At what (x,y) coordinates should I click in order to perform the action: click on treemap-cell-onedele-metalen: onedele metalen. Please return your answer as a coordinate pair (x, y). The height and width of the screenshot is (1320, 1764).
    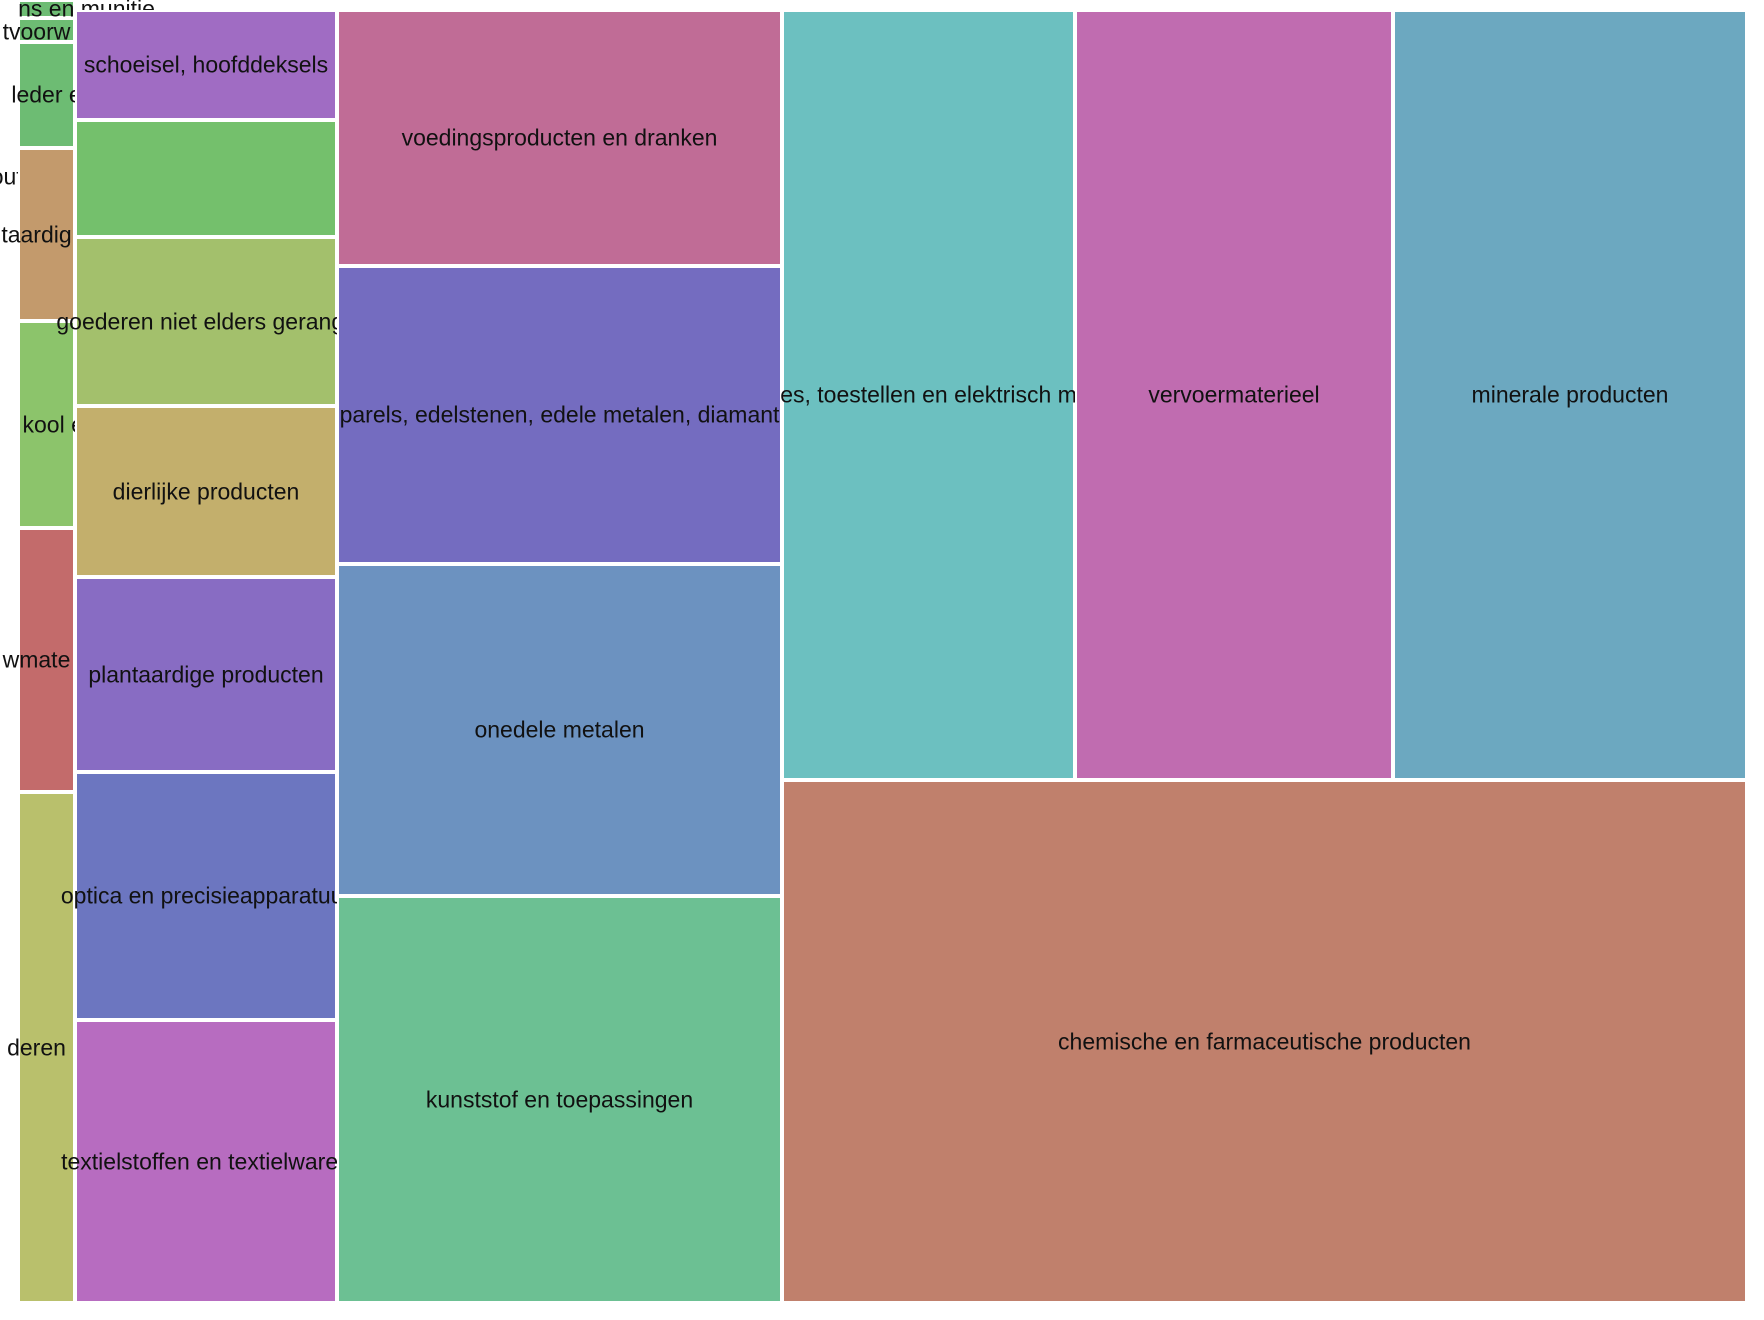
    Looking at the image, I should click on (559, 730).